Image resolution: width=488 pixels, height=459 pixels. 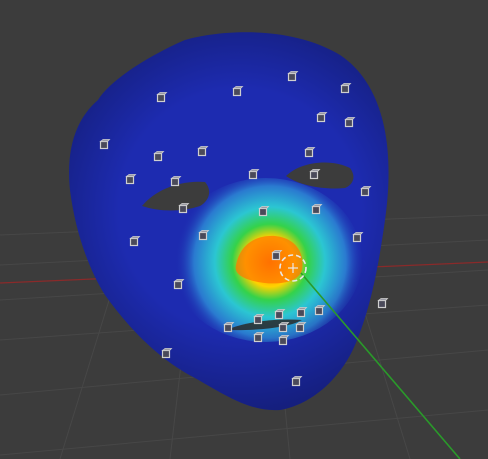 I want to click on left-eye-hole, so click(x=176, y=196).